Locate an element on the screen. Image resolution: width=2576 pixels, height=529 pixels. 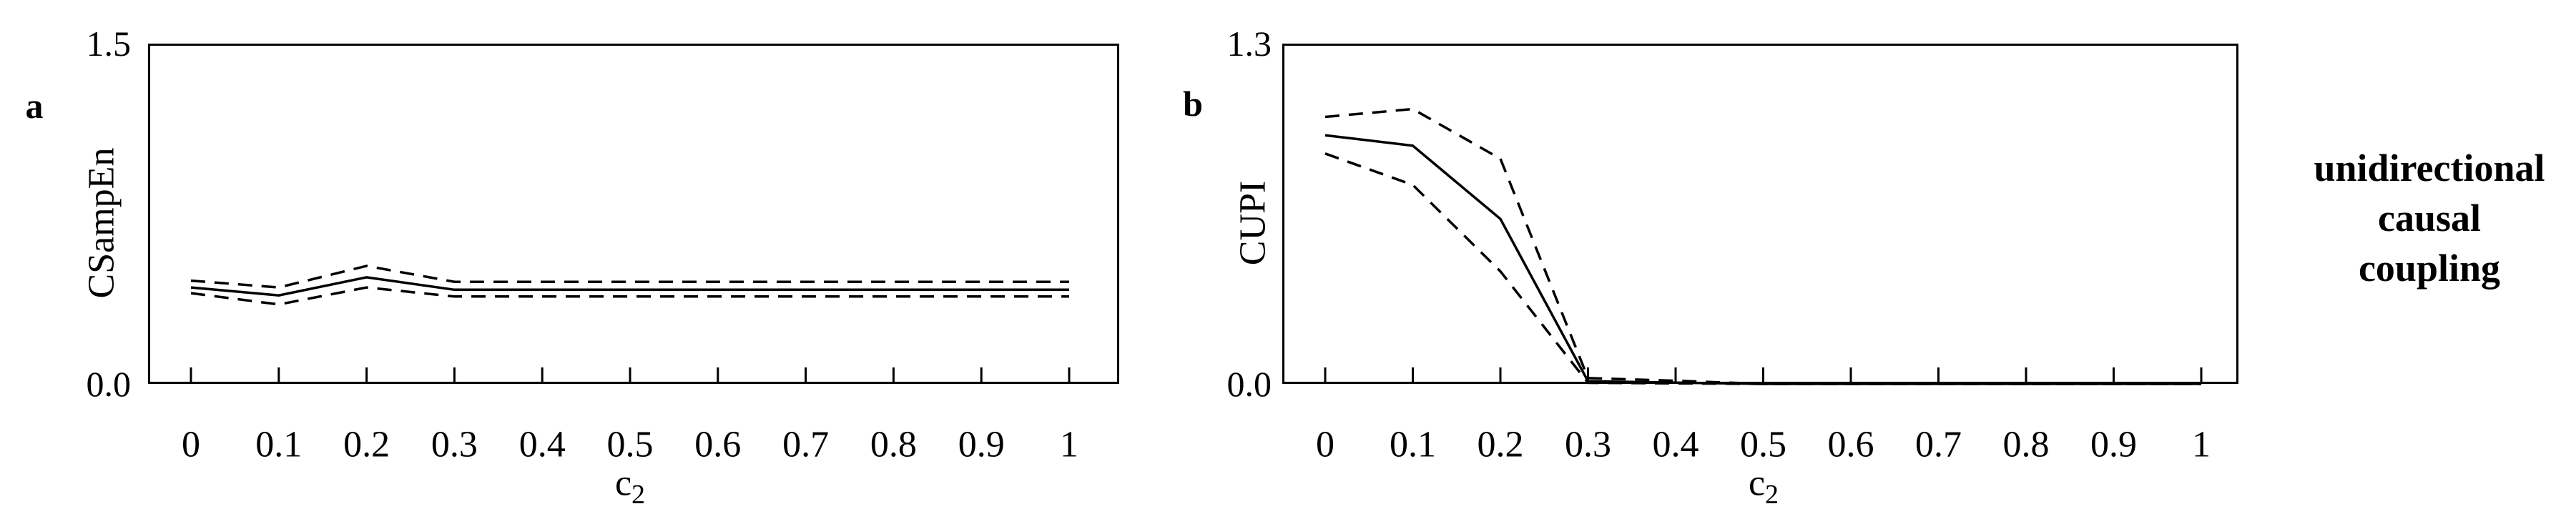
panel-a-letter: a is located at coordinates (34, 106).